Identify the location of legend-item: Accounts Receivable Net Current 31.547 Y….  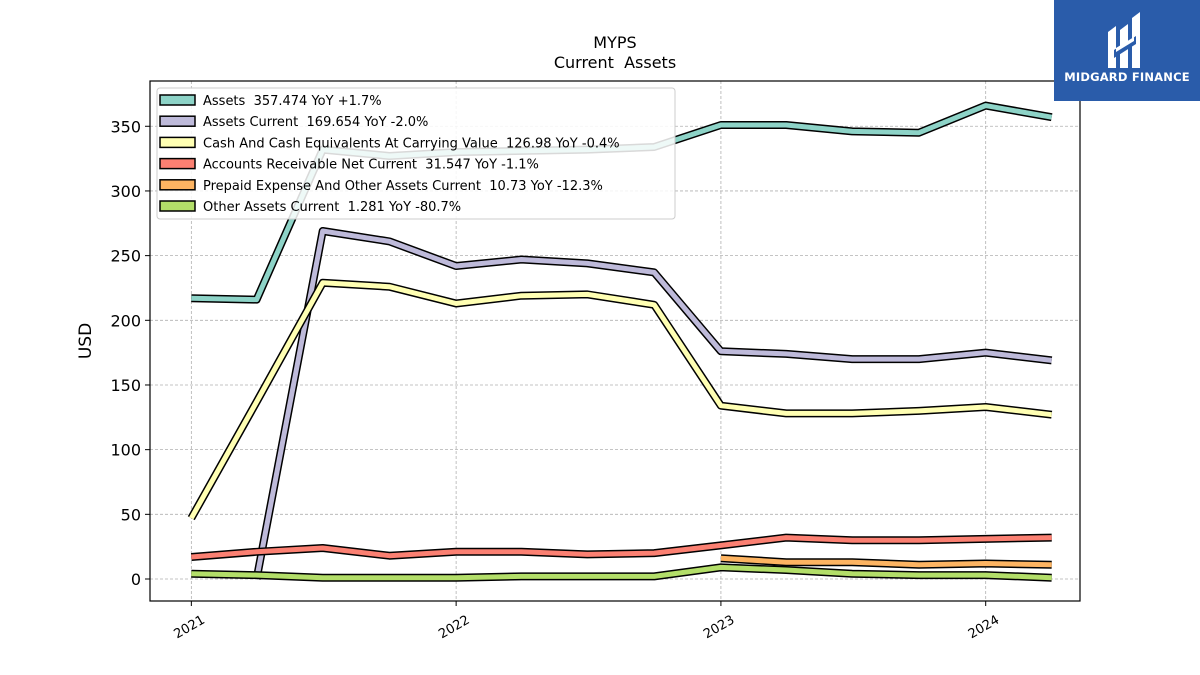
(349, 165).